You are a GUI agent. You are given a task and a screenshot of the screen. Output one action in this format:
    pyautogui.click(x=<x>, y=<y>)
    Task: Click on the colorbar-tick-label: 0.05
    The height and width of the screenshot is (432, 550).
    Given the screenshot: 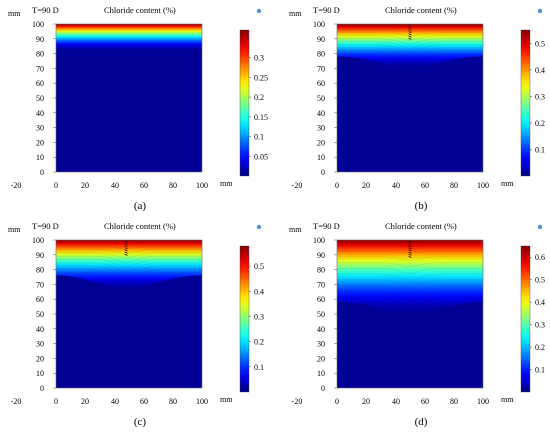 What is the action you would take?
    pyautogui.click(x=261, y=156)
    